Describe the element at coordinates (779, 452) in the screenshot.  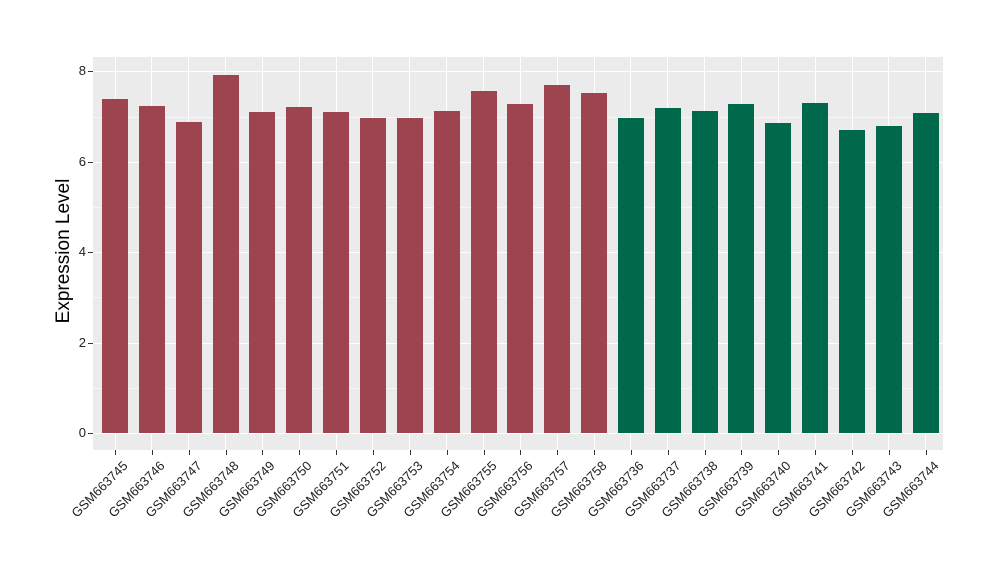
I see `x-tick-mark-GSM663740` at that location.